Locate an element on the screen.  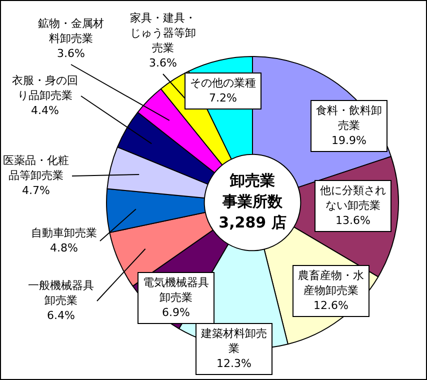
slice-label: 電気機械器具卸売業 is located at coordinates (176, 290).